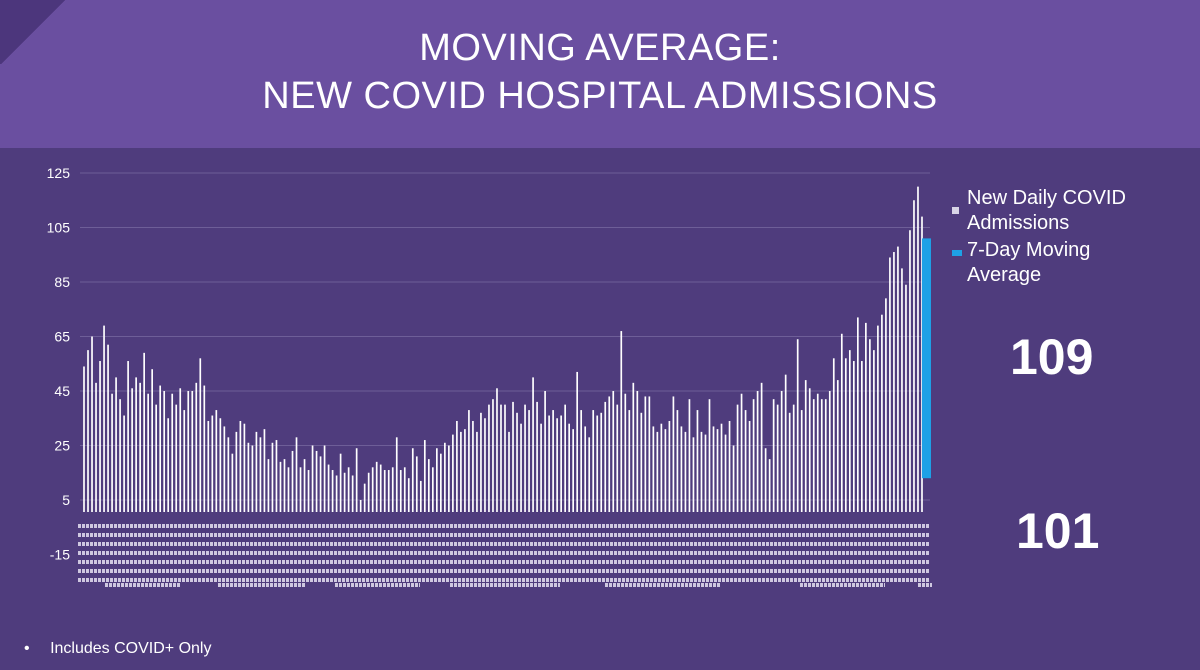  Describe the element at coordinates (955, 210) in the screenshot. I see `legend-swatch-daily` at that location.